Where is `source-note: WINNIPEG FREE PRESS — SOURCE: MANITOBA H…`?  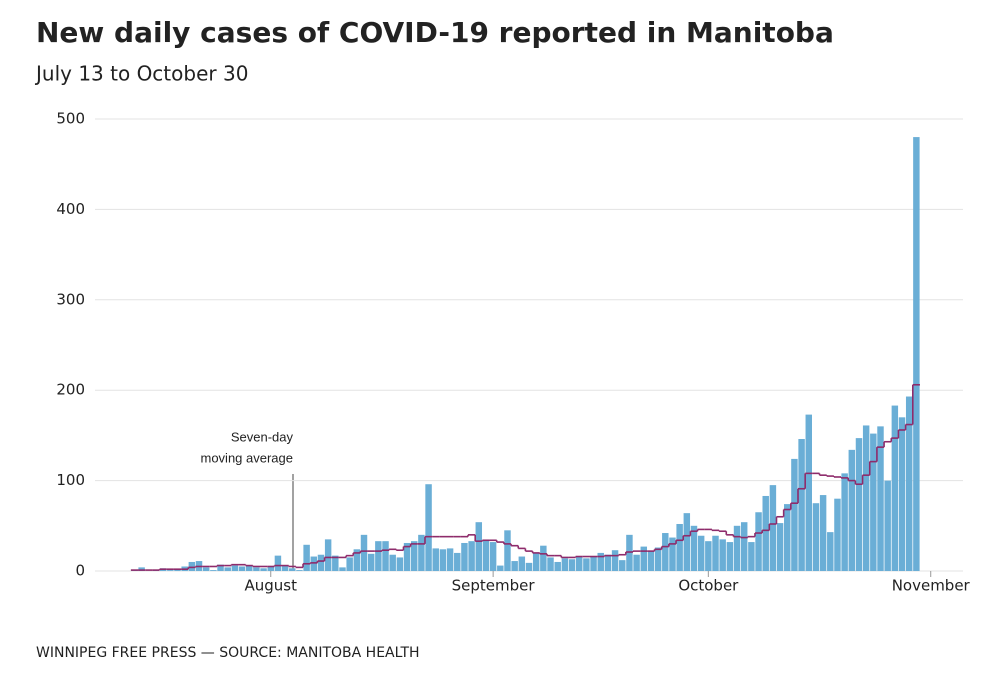 source-note: WINNIPEG FREE PRESS — SOURCE: MANITOBA H… is located at coordinates (228, 653).